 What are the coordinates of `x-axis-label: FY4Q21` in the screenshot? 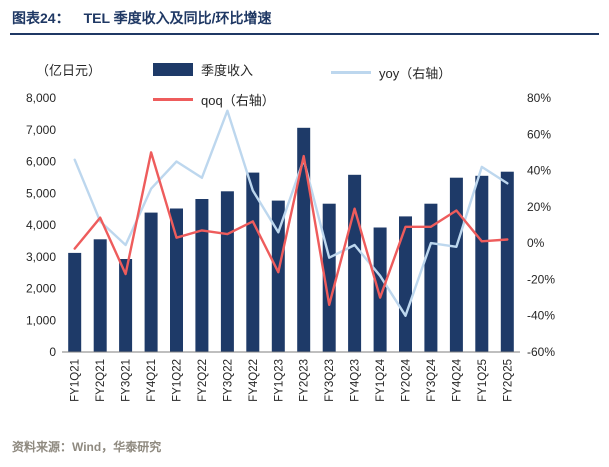 It's located at (152, 380).